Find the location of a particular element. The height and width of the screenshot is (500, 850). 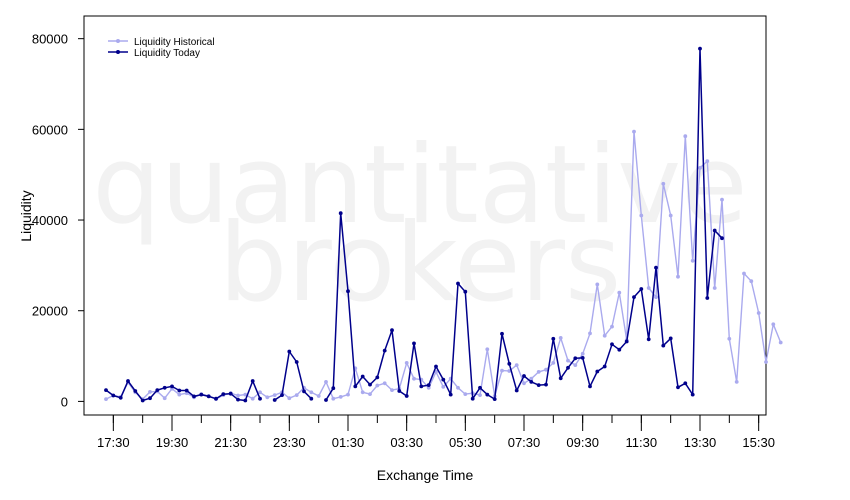

y-axis: 0 20000 40000 60000 80000 is located at coordinates (58, 220).